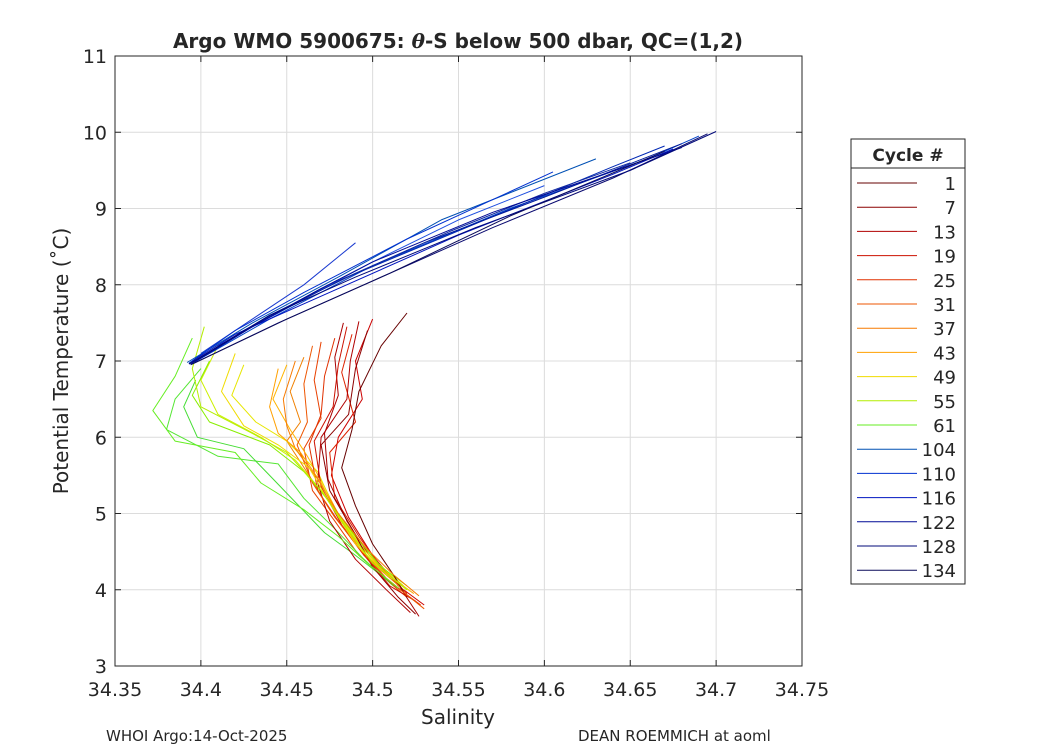 The width and height of the screenshot is (1050, 750). Describe the element at coordinates (944, 426) in the screenshot. I see `legend-label-cycle-61: 61` at that location.